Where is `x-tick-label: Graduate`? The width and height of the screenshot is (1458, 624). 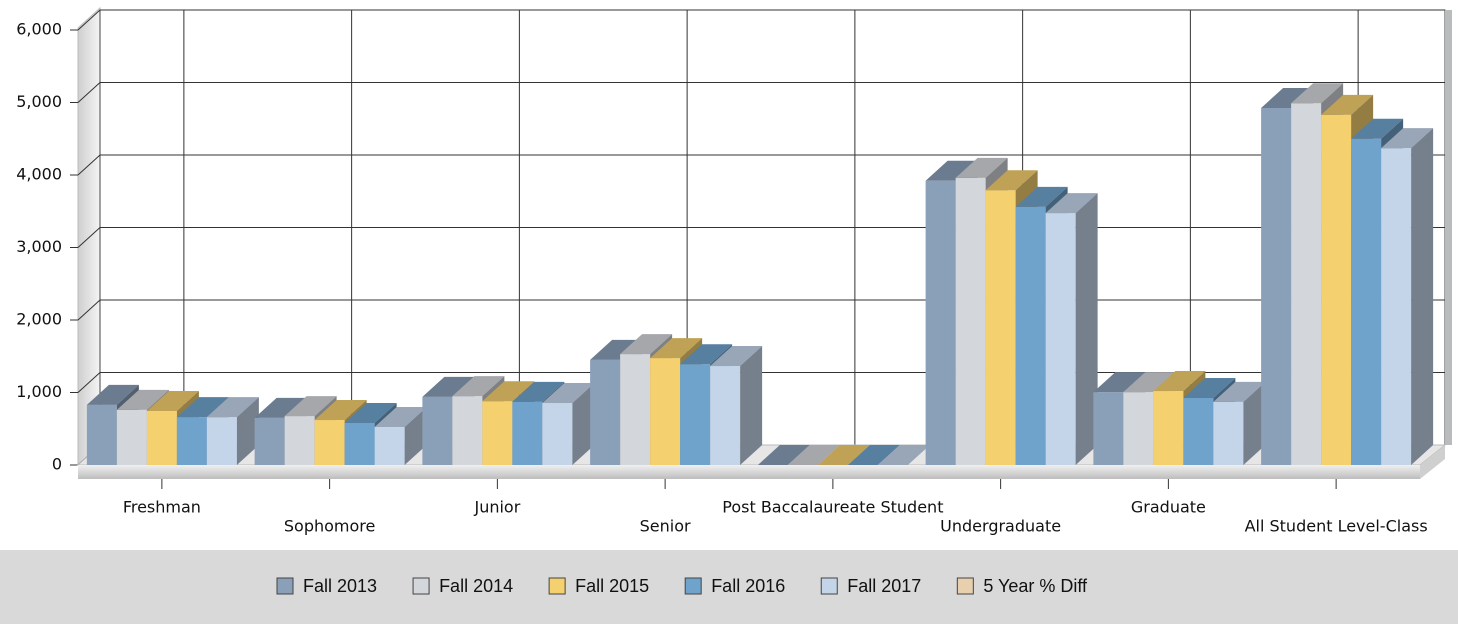 x-tick-label: Graduate is located at coordinates (1168, 507).